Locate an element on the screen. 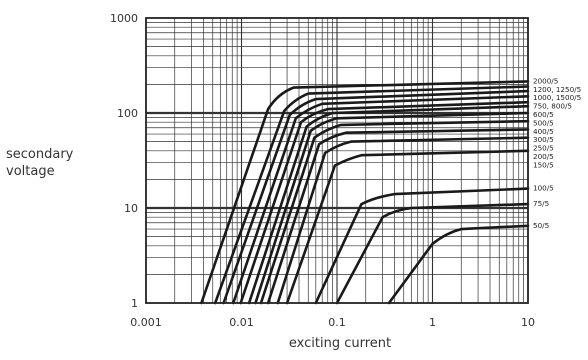  series-label: 600/5 is located at coordinates (543, 114).